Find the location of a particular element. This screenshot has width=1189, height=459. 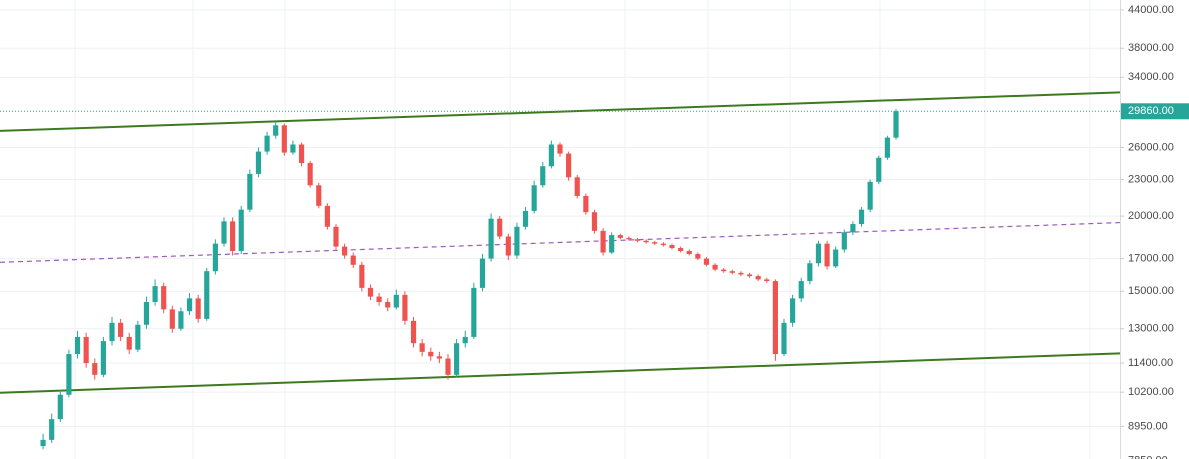

last-price-label: 29860.00 is located at coordinates (1151, 111).